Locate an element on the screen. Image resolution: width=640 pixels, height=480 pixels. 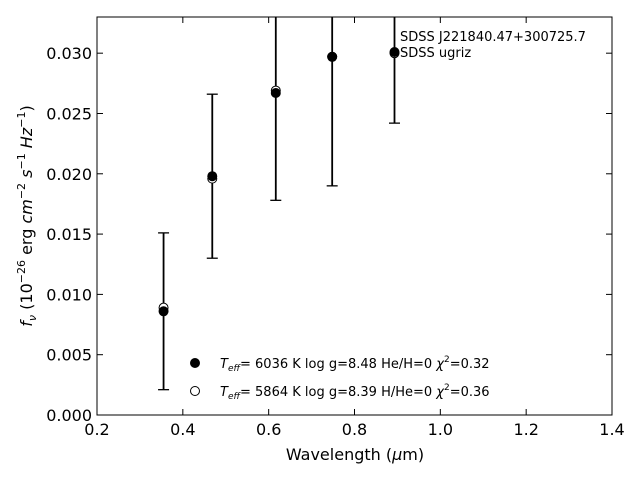
x-axis-label: Wavelength (μm) is located at coordinates (355, 454).